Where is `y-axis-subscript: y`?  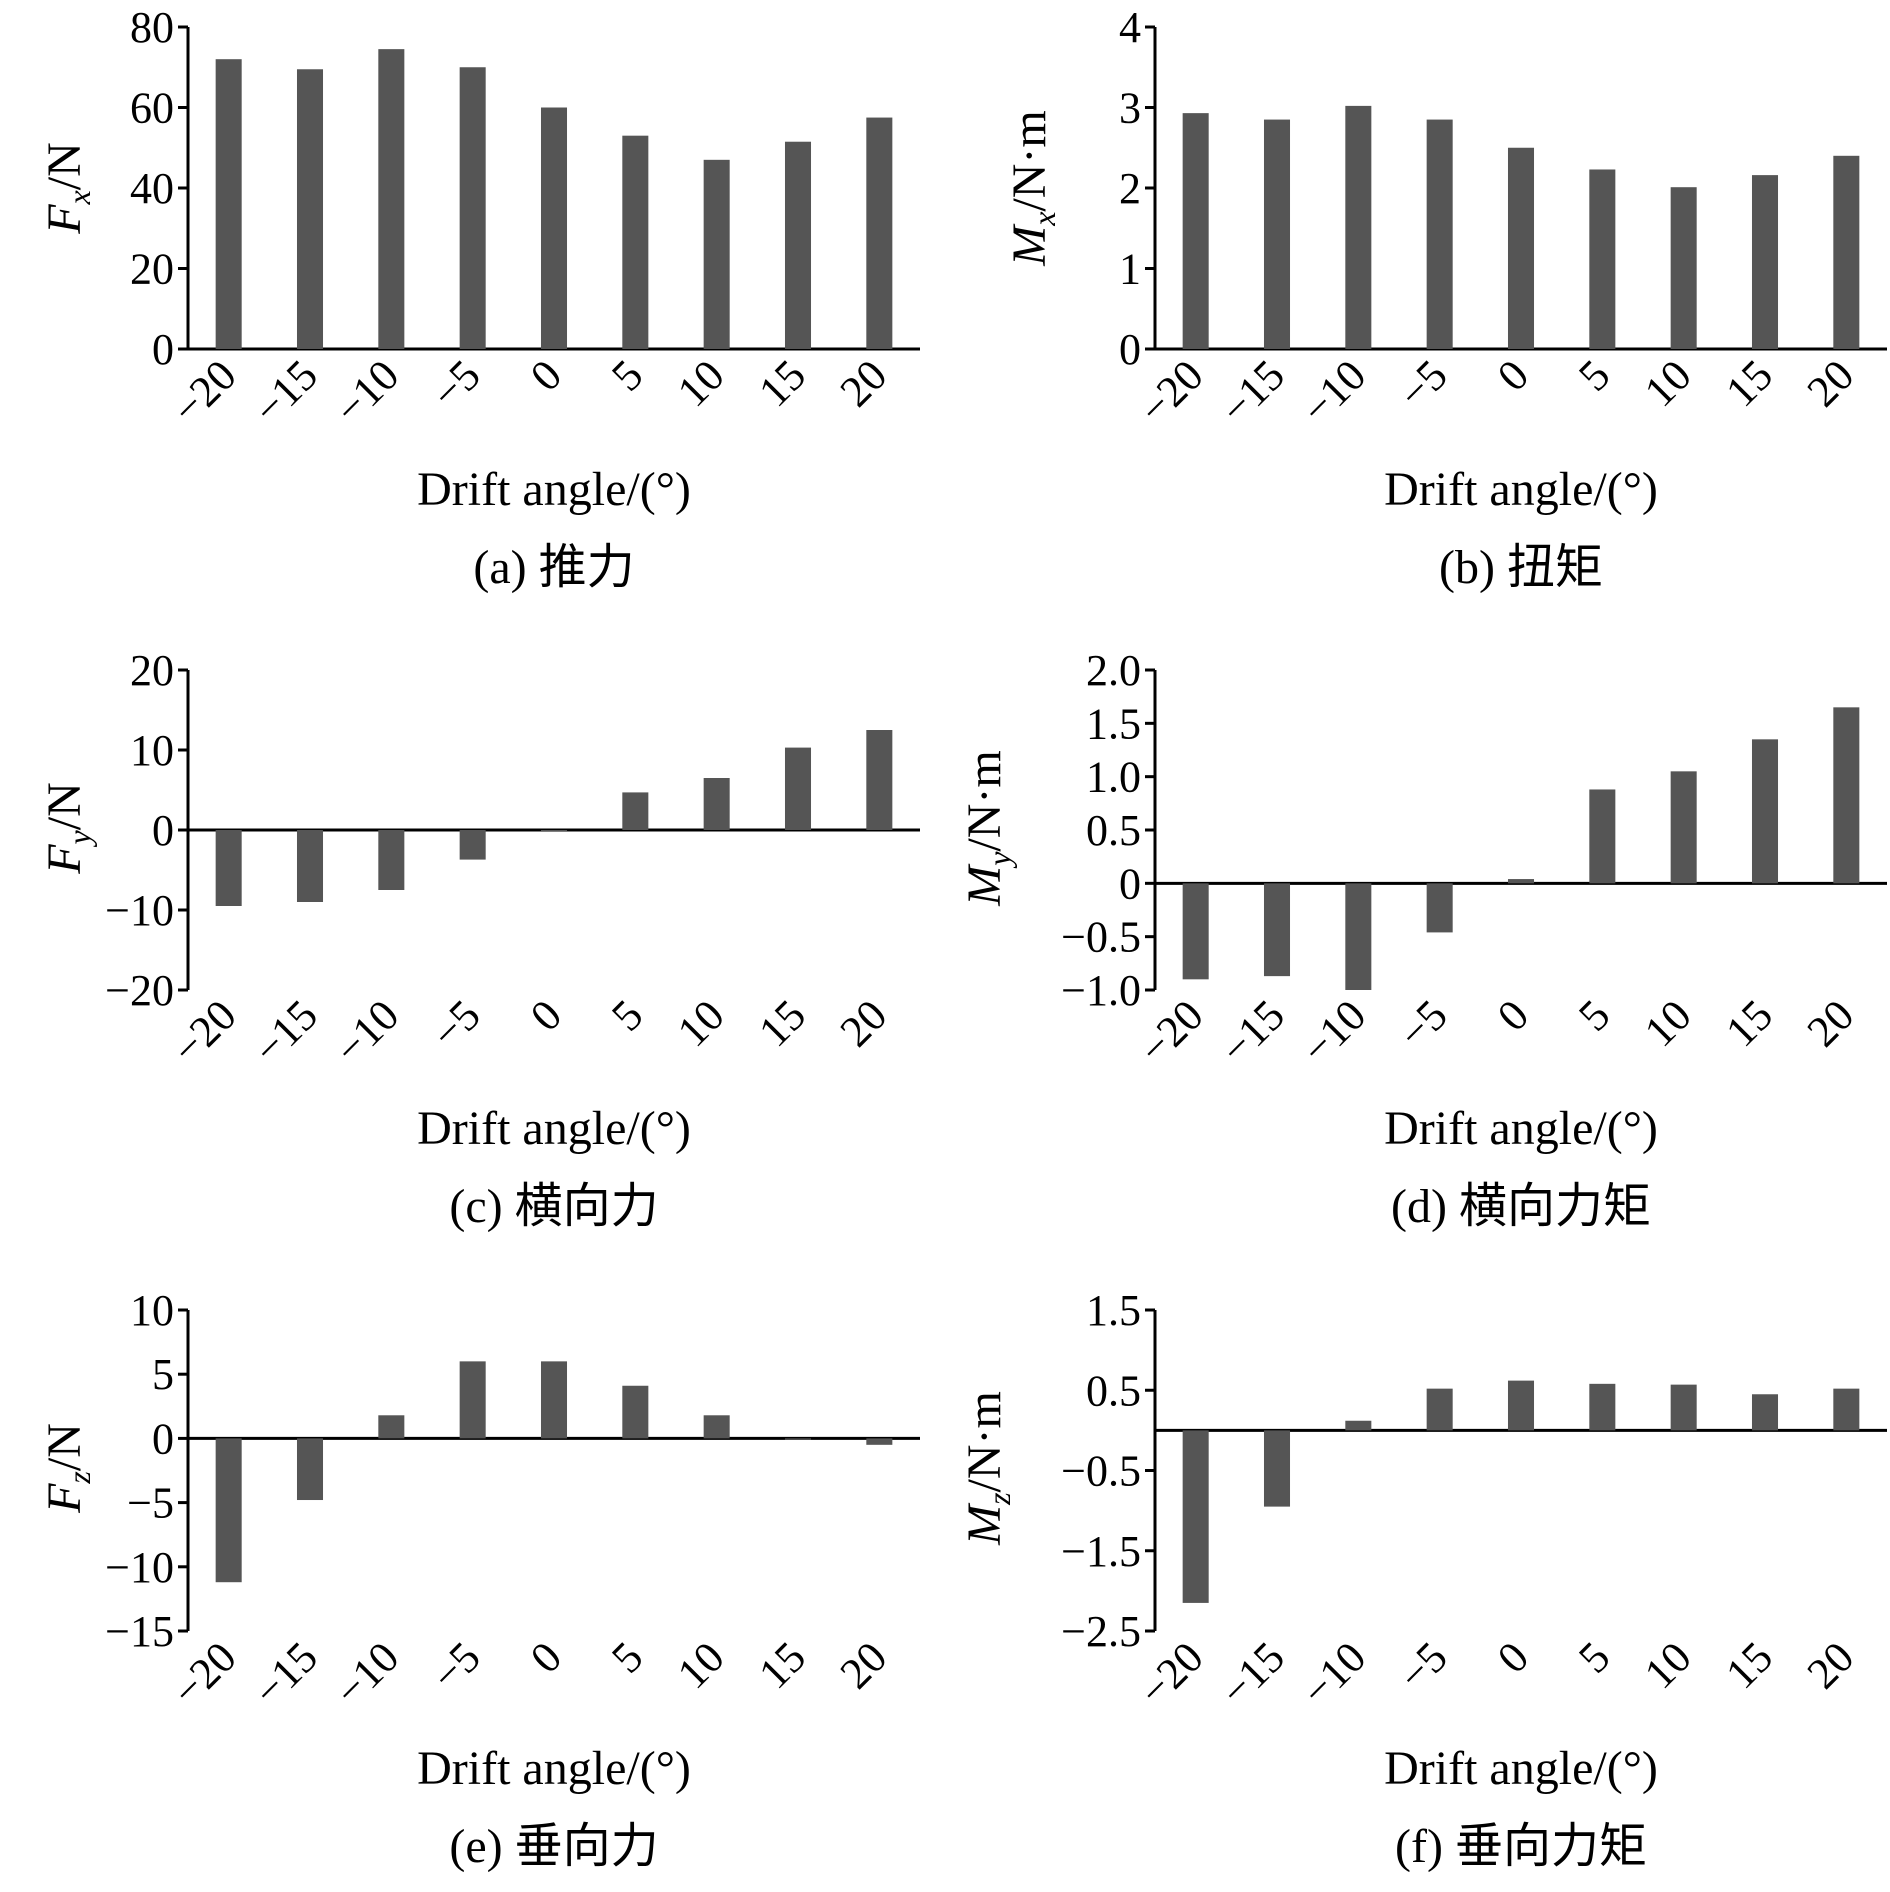 y-axis-subscript: y is located at coordinates (79, 838).